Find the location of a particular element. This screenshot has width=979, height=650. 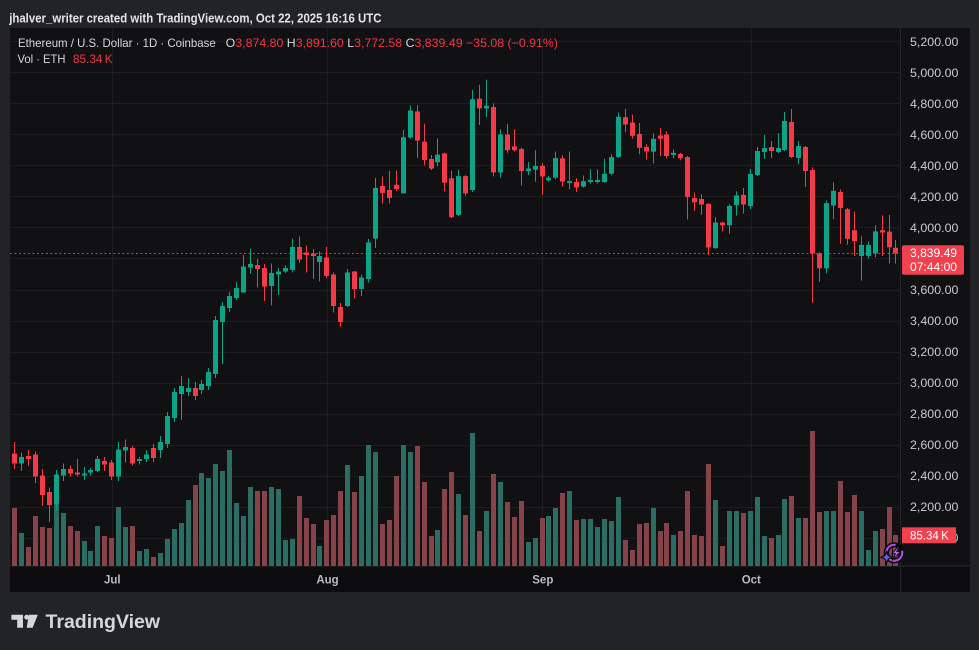

svg-text: 5,200.00 is located at coordinates (934, 42).